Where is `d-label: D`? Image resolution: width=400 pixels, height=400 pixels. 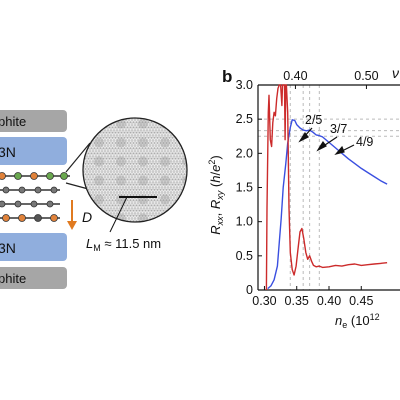 d-label: D is located at coordinates (87, 217).